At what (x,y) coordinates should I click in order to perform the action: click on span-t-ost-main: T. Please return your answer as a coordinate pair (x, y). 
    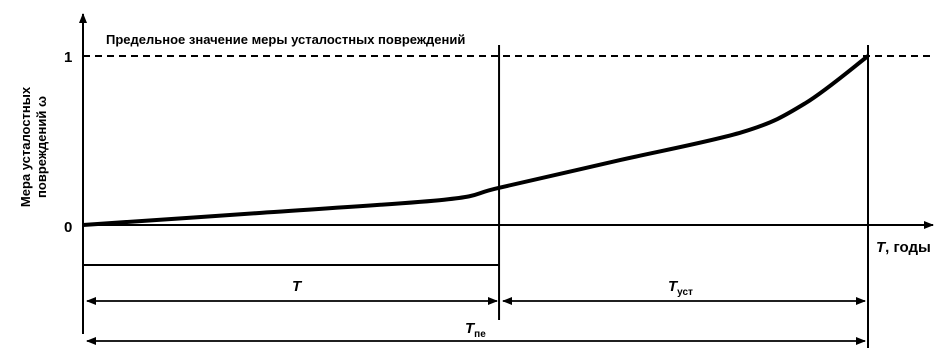
    Looking at the image, I should click on (673, 286).